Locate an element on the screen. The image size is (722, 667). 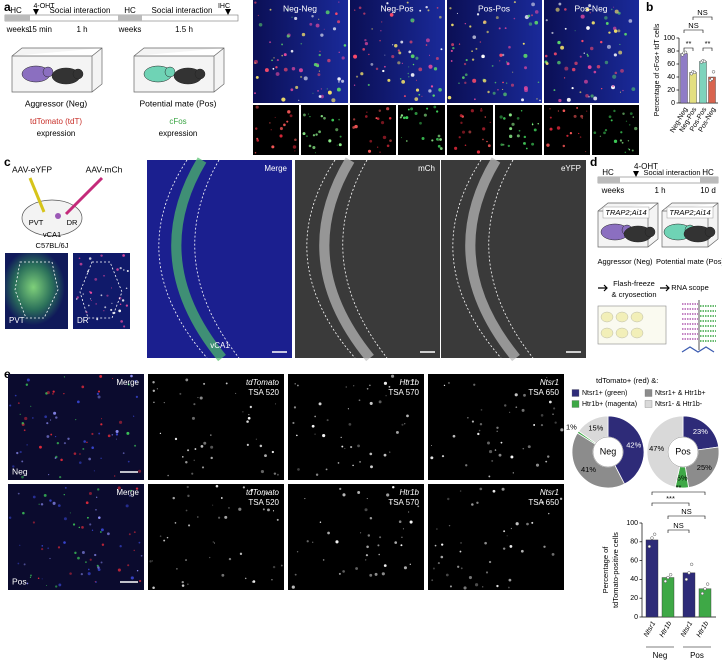
x-tick-label: Ntsr1 is located at coordinates (650, 629).